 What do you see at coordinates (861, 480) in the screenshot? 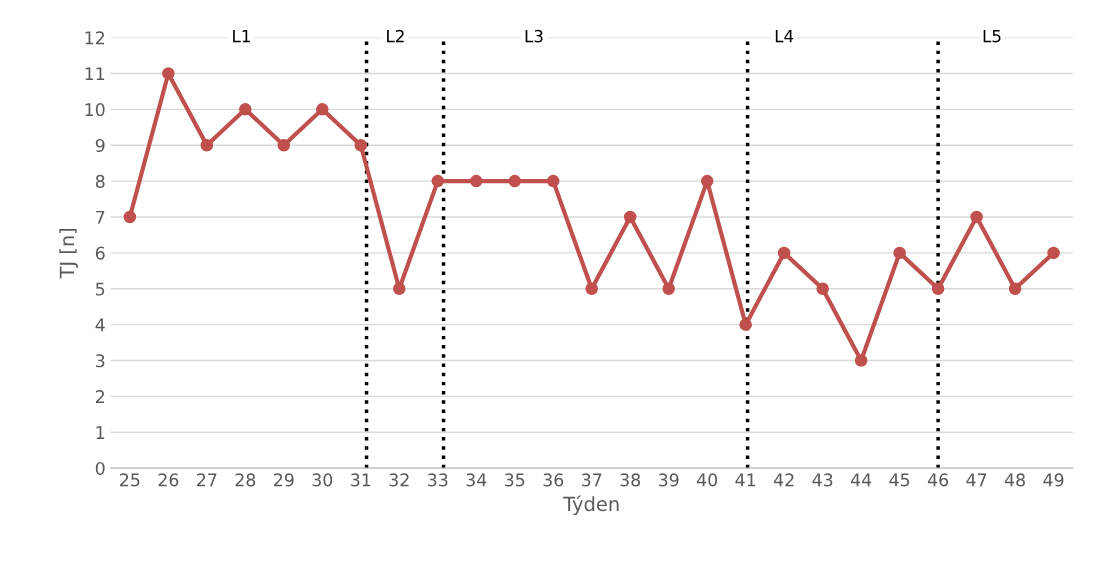
I see `x-tick-label: 44` at bounding box center [861, 480].